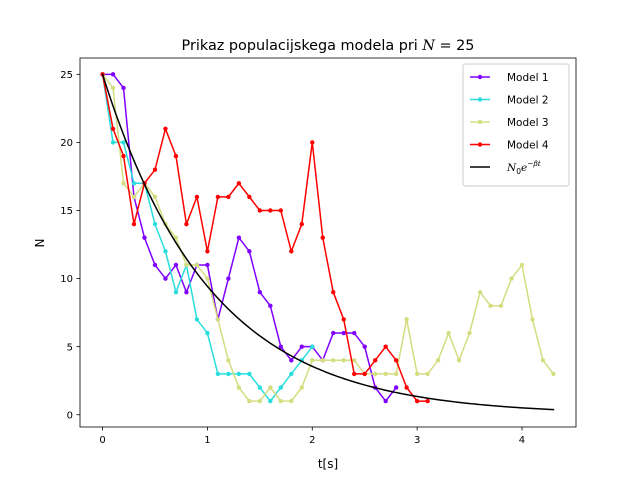 Image resolution: width=640 pixels, height=480 pixels. I want to click on y-tick-label: 0, so click(70, 415).